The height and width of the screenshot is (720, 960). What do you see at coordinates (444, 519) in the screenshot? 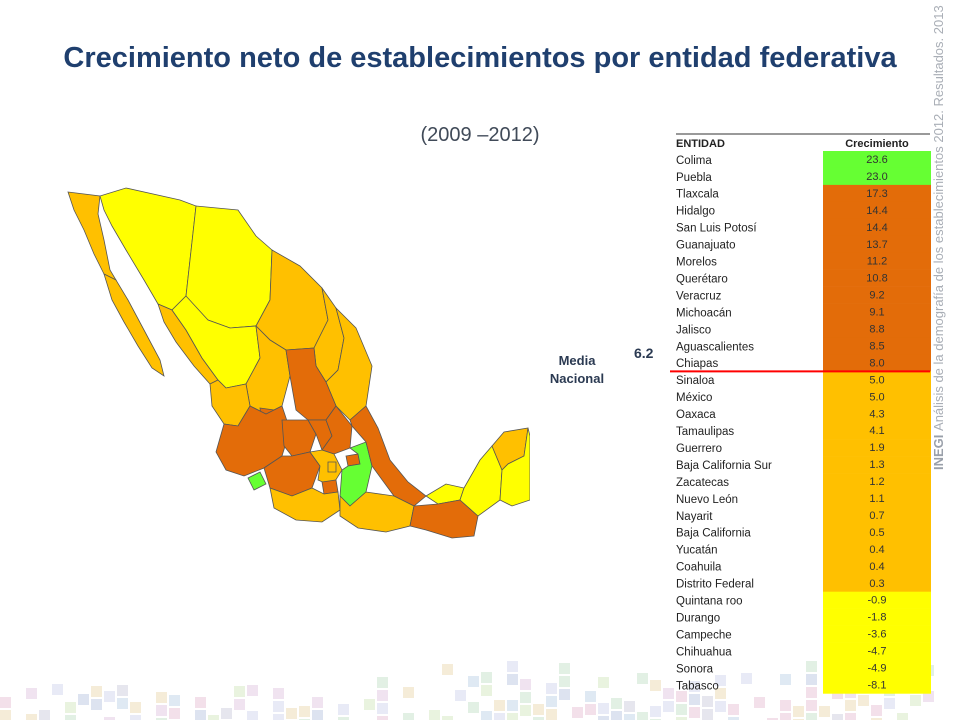
I see `state-chiapas` at bounding box center [444, 519].